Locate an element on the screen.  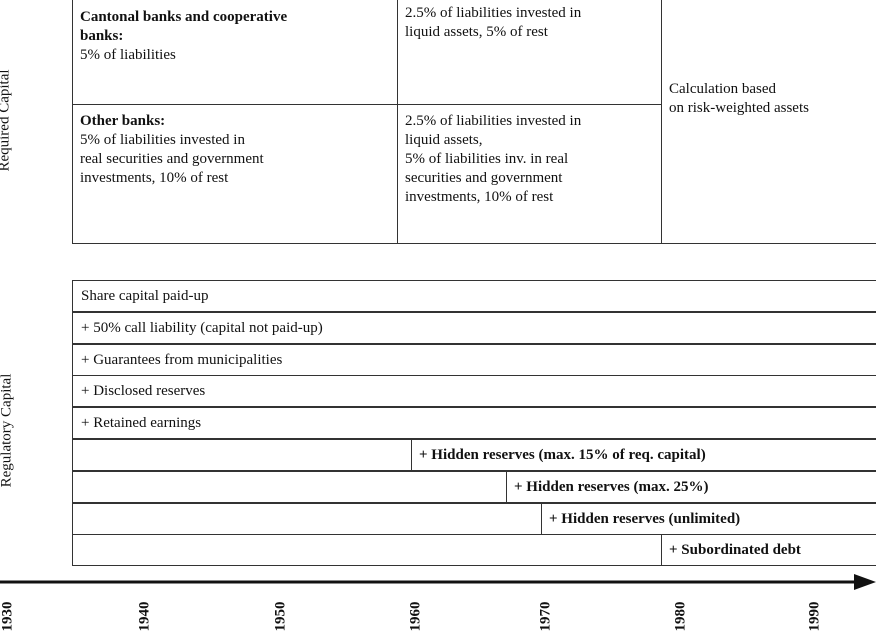
cell-heading: Cantonal banks and cooperative is located at coordinates (184, 17).